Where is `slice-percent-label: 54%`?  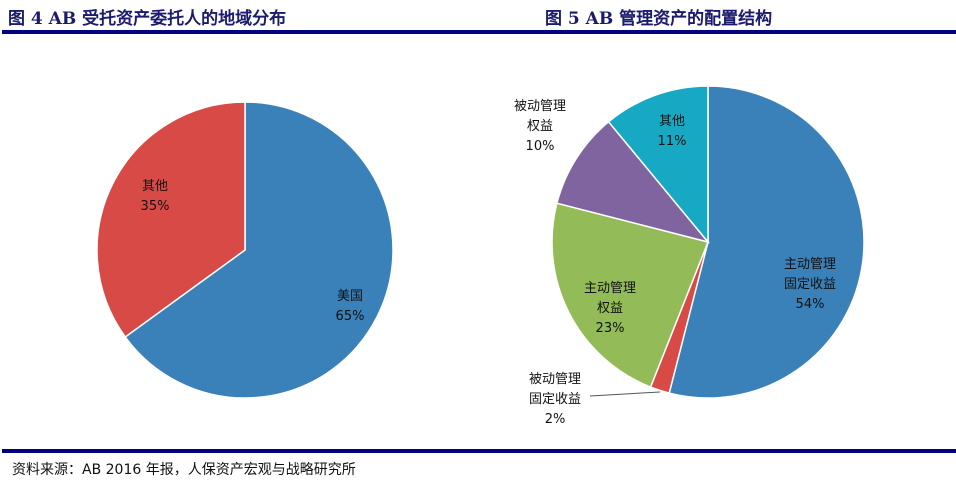 slice-percent-label: 54% is located at coordinates (810, 304).